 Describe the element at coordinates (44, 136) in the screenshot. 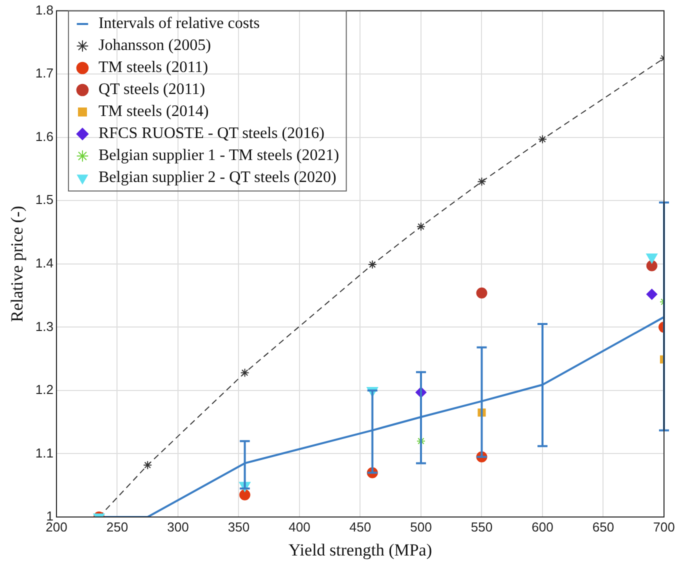

I see `y-tick-label: 1.6` at that location.